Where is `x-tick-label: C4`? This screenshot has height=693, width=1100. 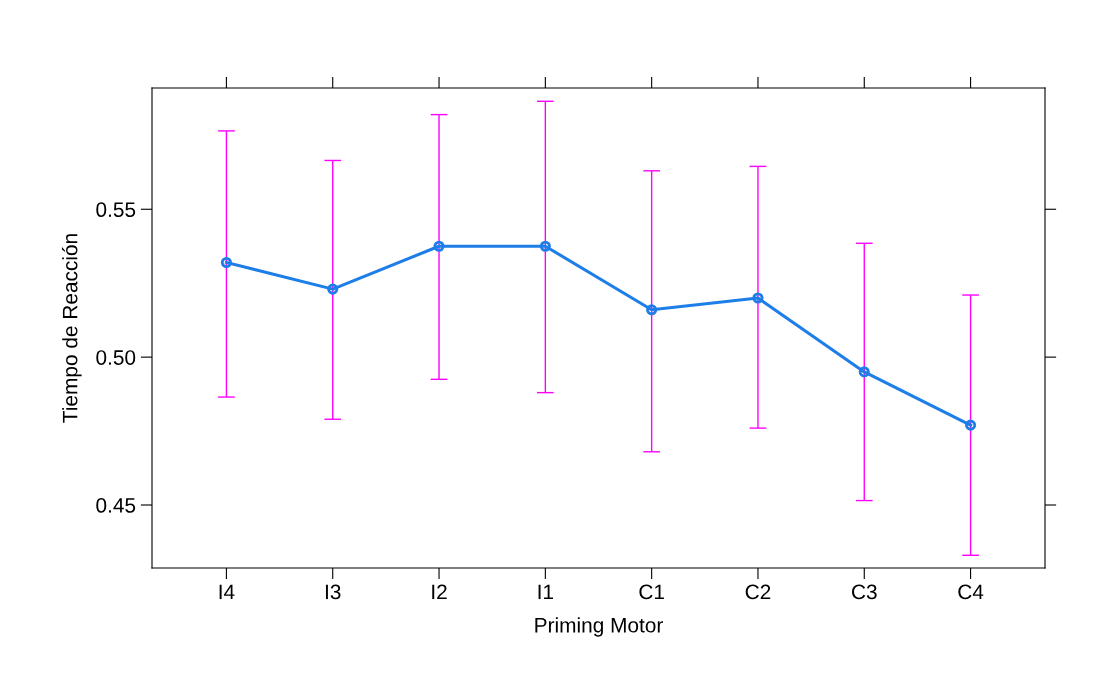
x-tick-label: C4 is located at coordinates (971, 592).